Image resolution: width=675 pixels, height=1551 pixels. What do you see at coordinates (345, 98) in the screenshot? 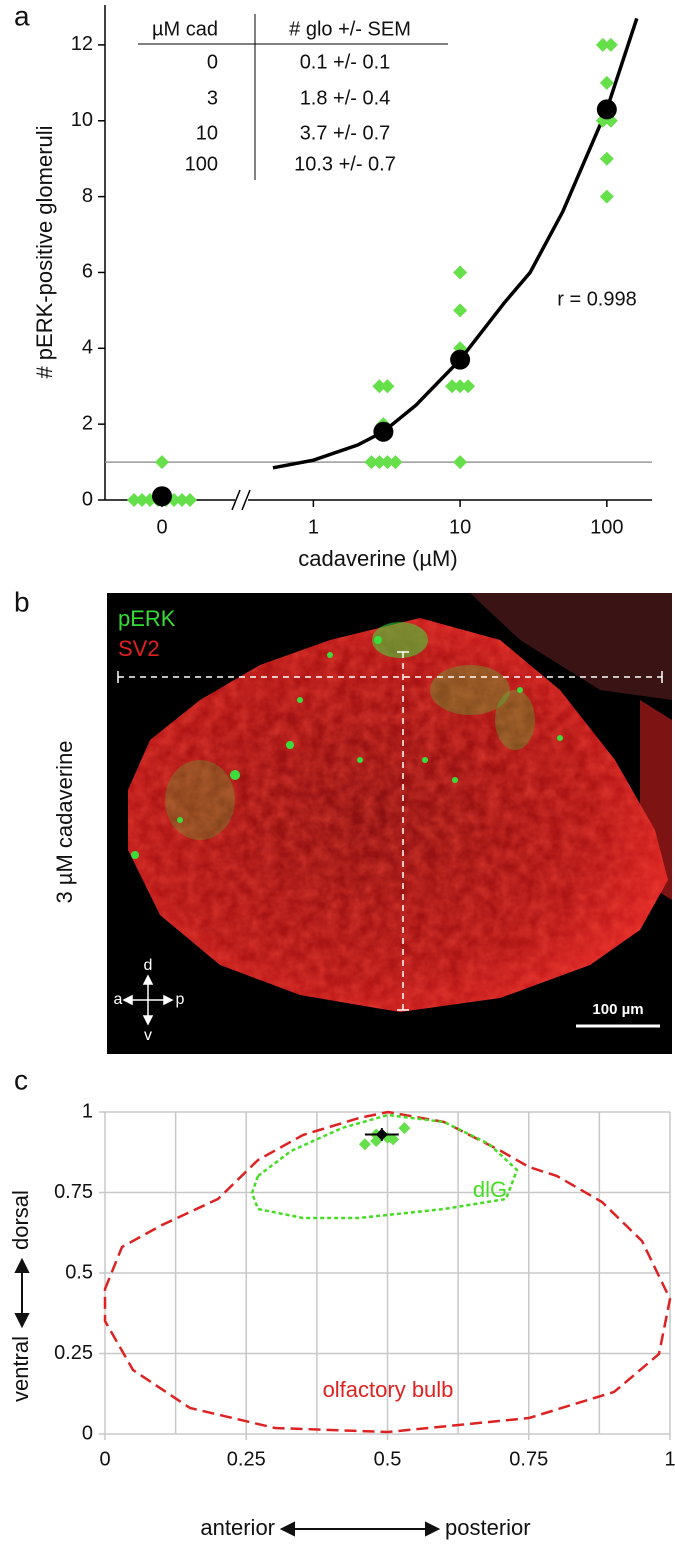
I see `table-cell: 1.8 +/- 0.4` at bounding box center [345, 98].